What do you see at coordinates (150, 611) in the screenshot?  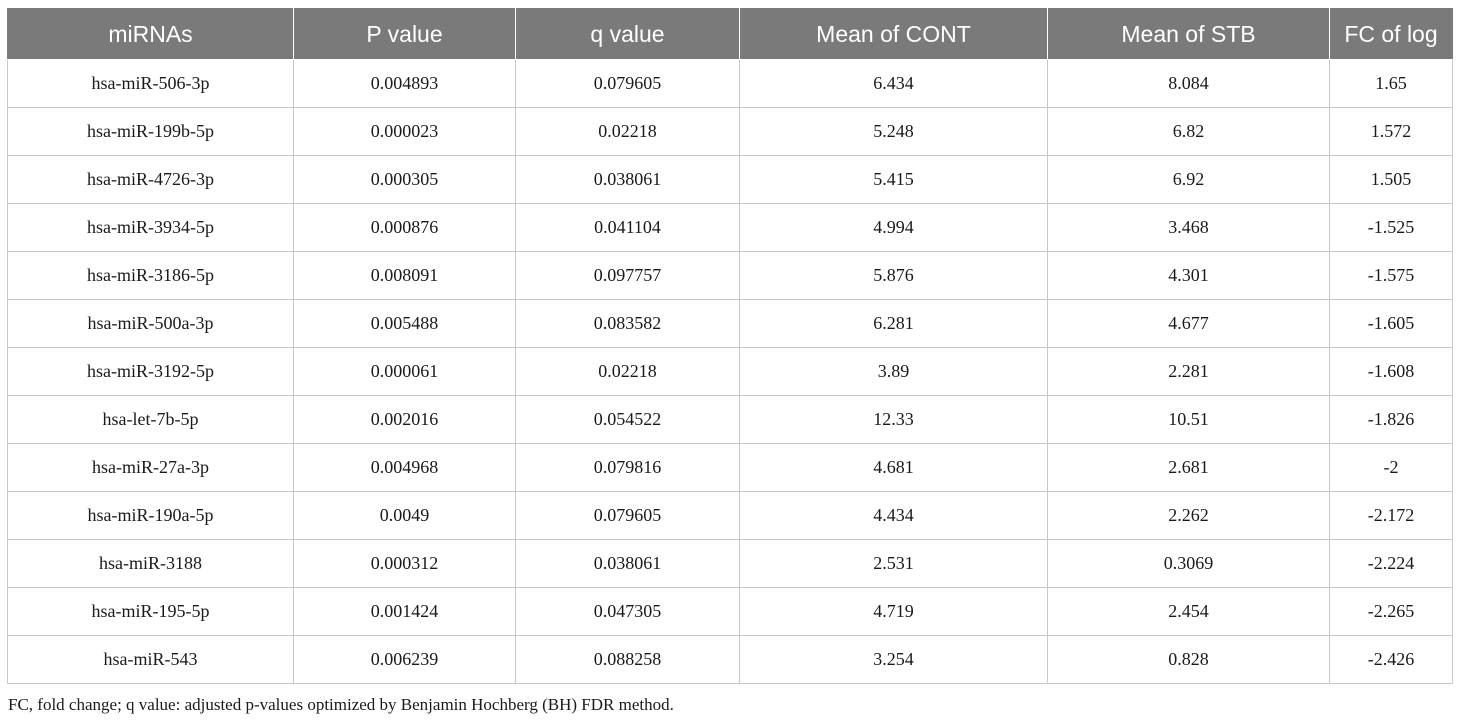 I see `cell-mirna: hsa-miR-195-5p` at bounding box center [150, 611].